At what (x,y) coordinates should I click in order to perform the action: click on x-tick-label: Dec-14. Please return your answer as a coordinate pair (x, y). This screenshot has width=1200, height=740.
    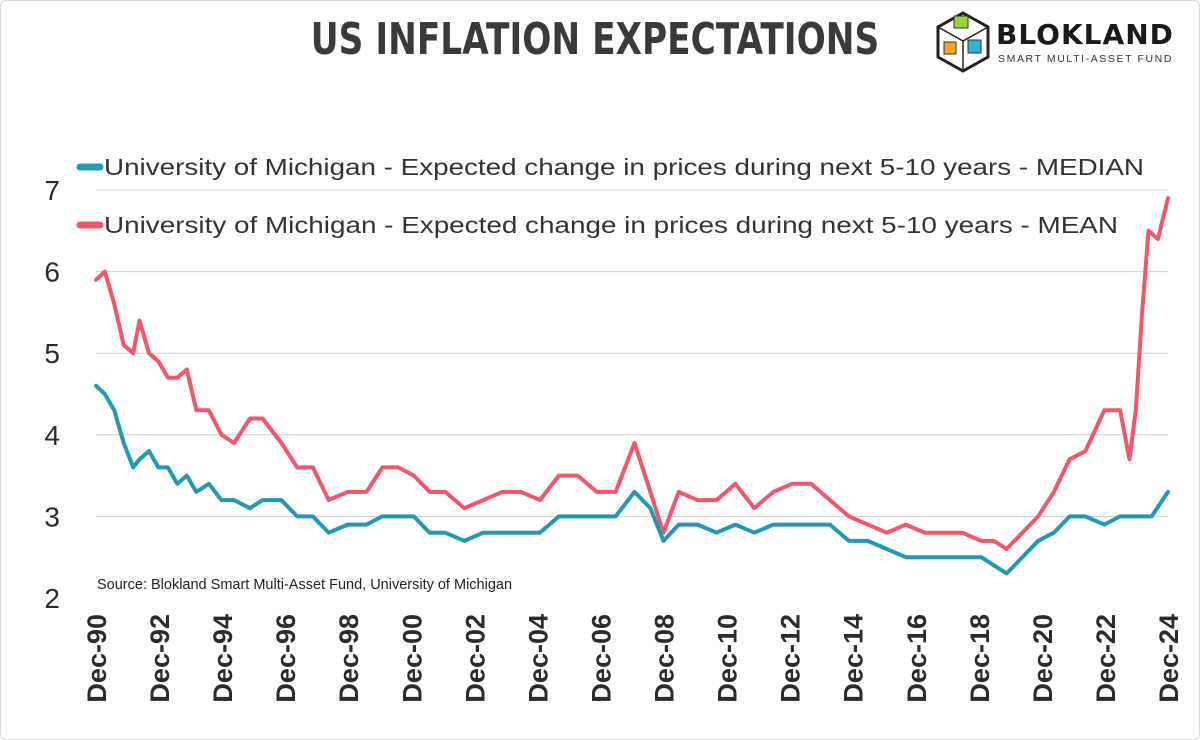
    Looking at the image, I should click on (854, 658).